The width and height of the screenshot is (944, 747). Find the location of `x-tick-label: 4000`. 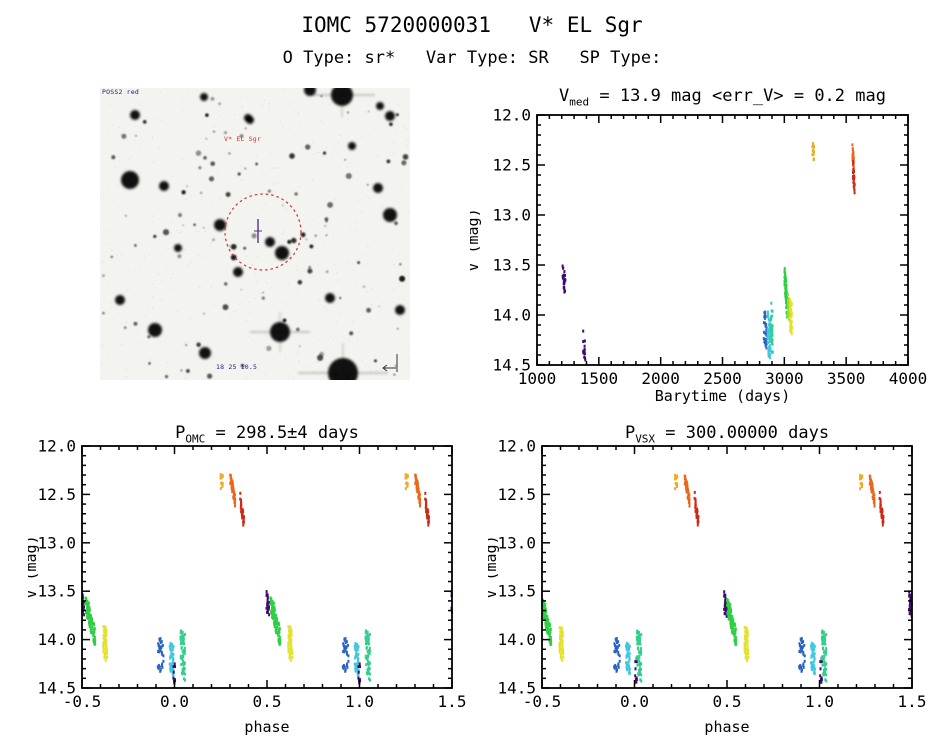

x-tick-label: 4000 is located at coordinates (908, 378).